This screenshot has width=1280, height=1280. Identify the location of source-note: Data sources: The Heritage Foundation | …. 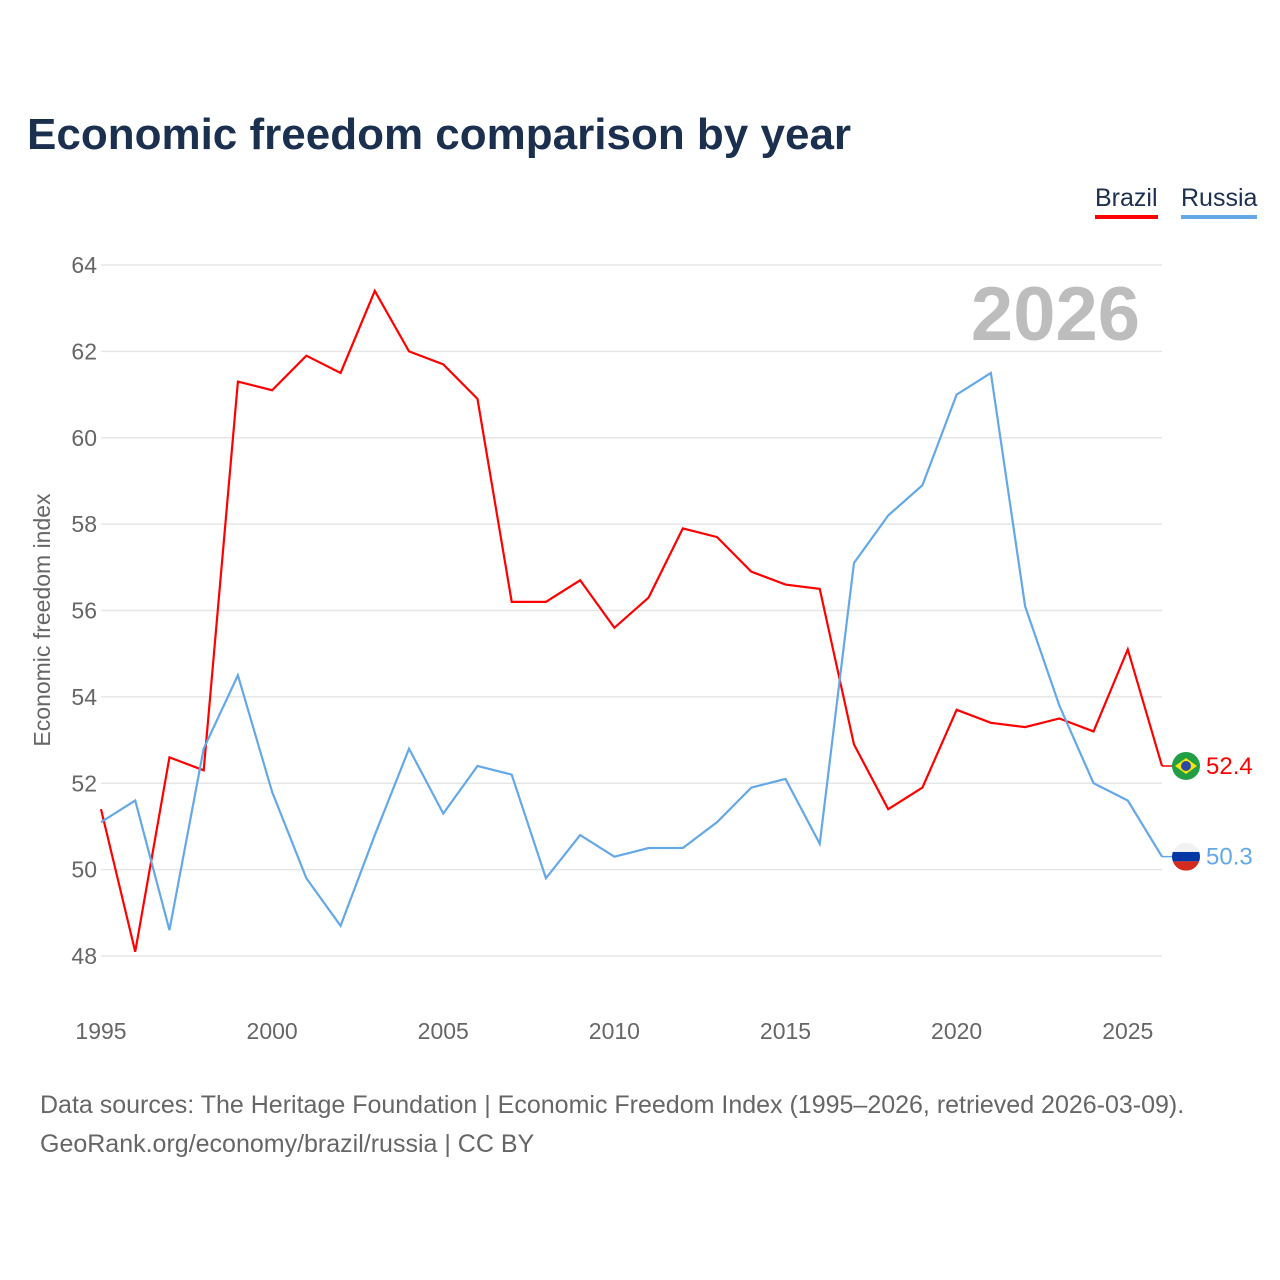
(612, 1125).